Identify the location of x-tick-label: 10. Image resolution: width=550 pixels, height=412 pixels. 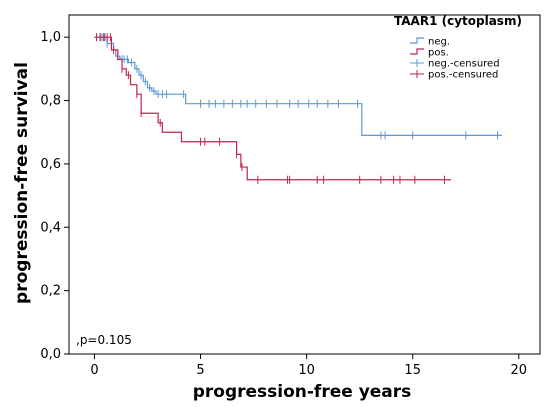
(306, 370).